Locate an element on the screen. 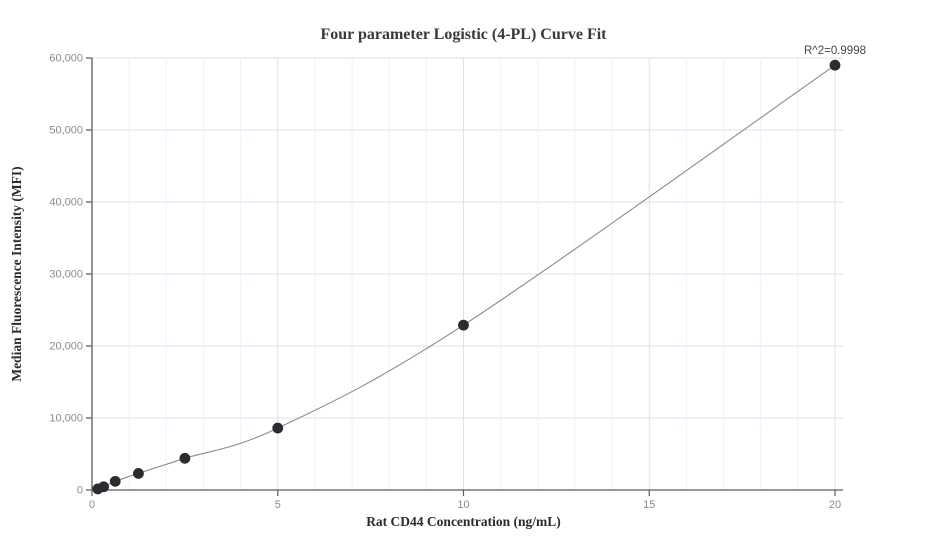  y-tick-label: 20,000 is located at coordinates (66, 347).